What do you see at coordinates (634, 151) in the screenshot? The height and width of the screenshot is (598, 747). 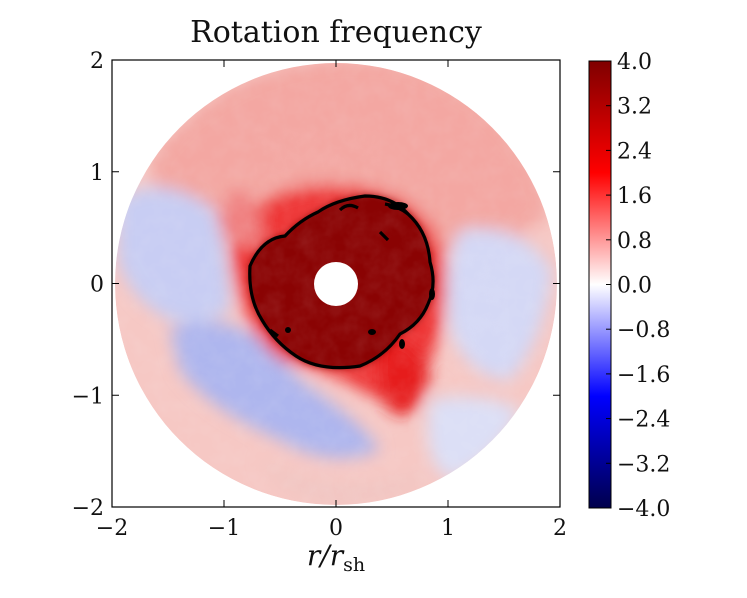 I see `colorbar-tick-label: 2.4` at bounding box center [634, 151].